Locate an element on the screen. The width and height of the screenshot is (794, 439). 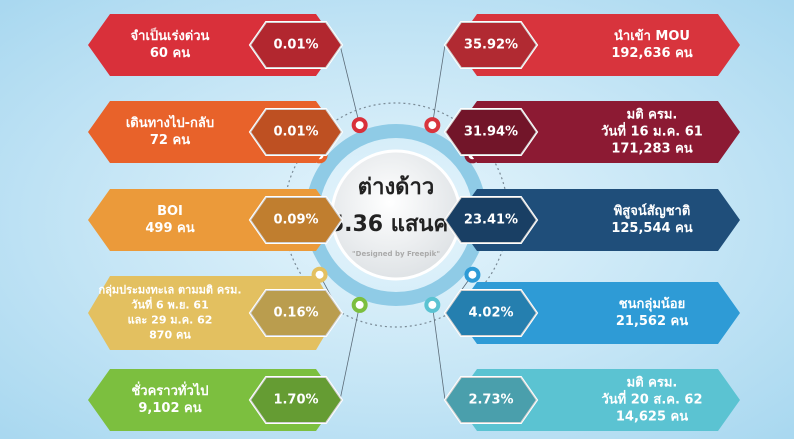
item-line: พิสูจน์สัญชาติ is located at coordinates (652, 211).